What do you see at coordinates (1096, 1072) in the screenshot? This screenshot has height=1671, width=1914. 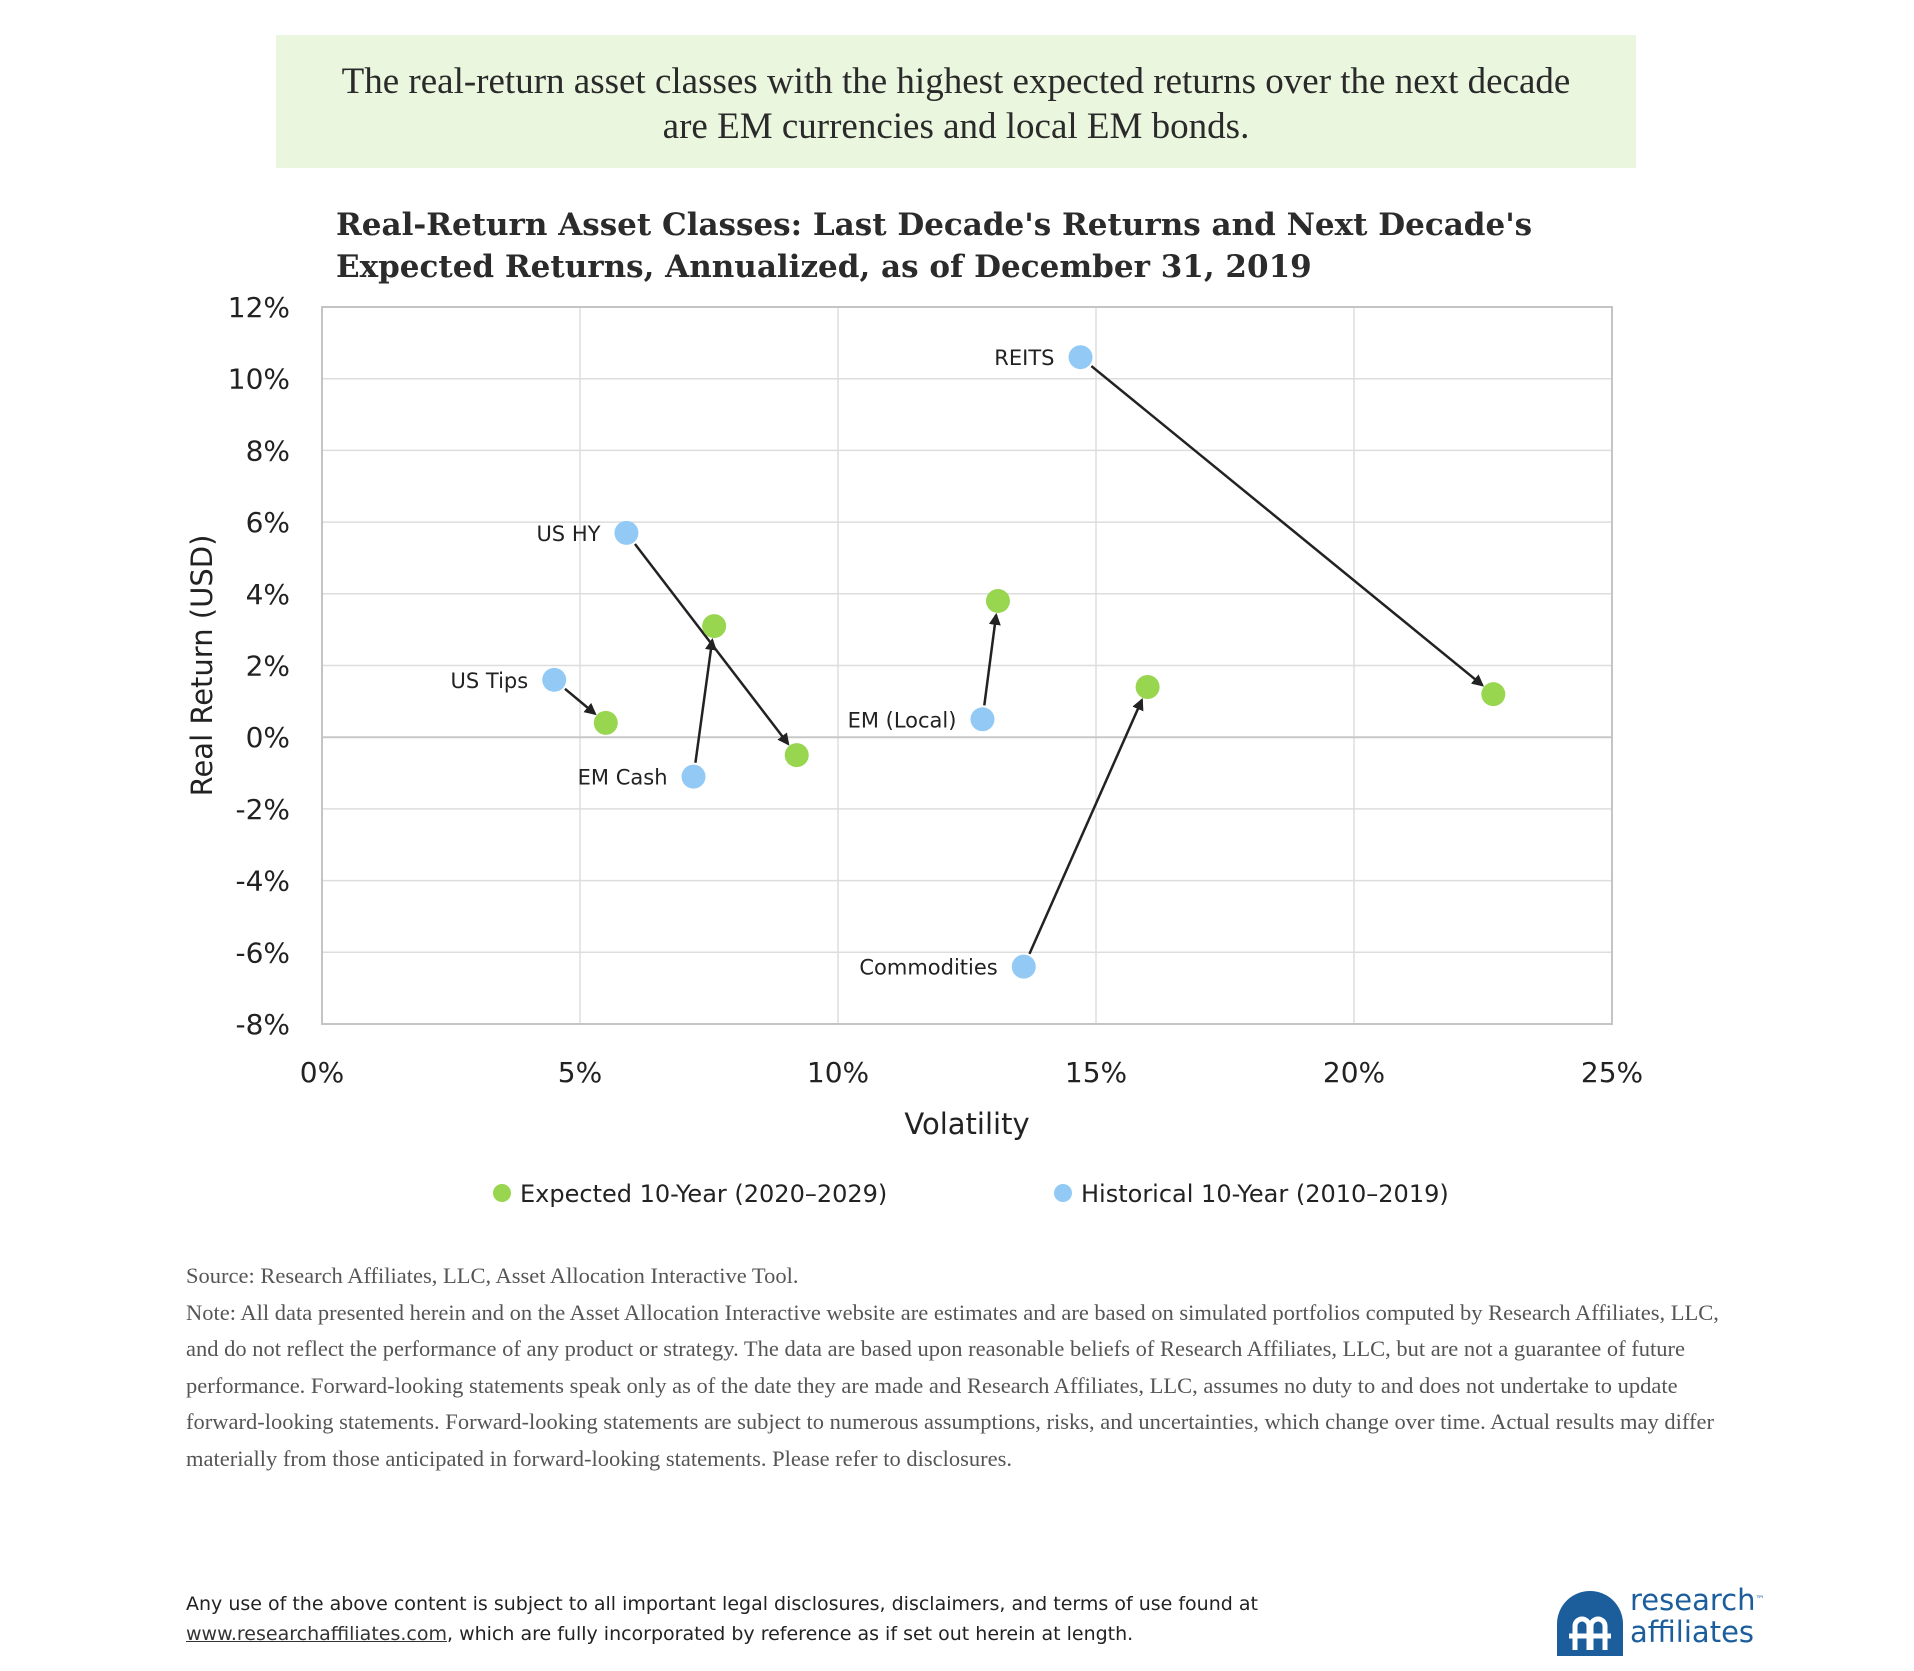 I see `x-tick-label: 15%` at bounding box center [1096, 1072].